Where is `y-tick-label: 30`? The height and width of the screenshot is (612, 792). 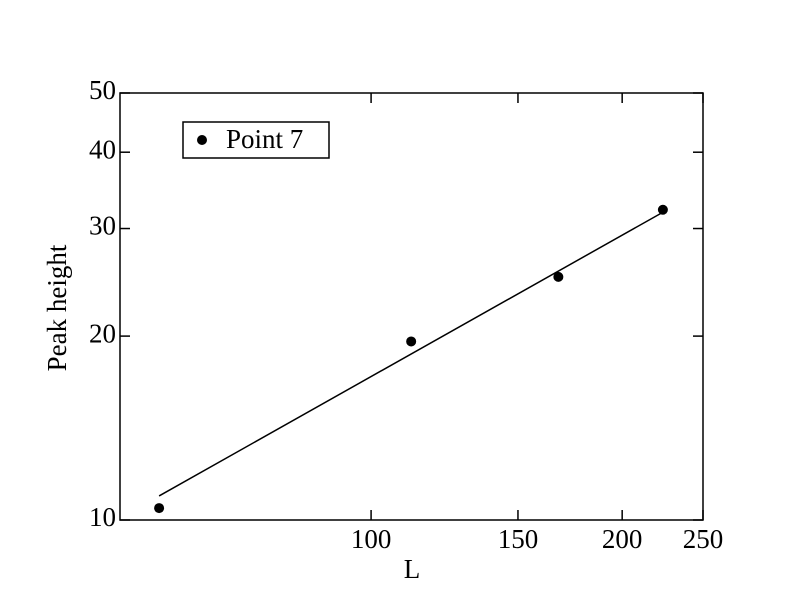
y-tick-label: 30 is located at coordinates (102, 226).